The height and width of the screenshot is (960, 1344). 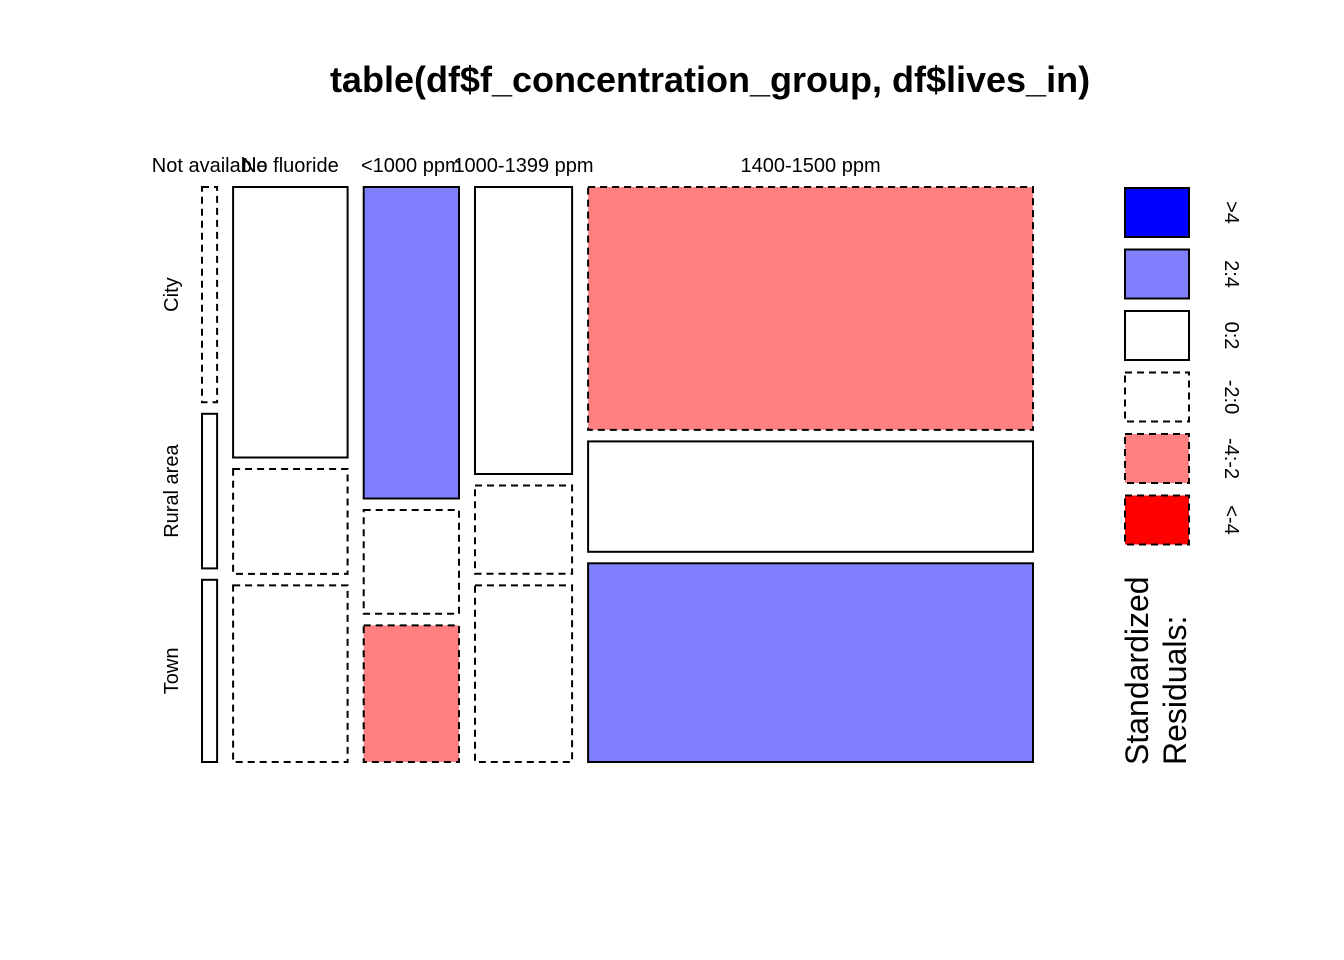 What do you see at coordinates (172, 671) in the screenshot?
I see `row-label-town: Town` at bounding box center [172, 671].